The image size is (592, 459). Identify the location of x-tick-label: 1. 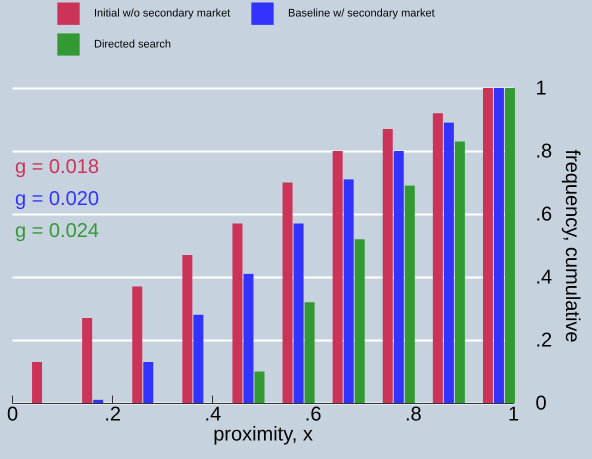
(514, 415).